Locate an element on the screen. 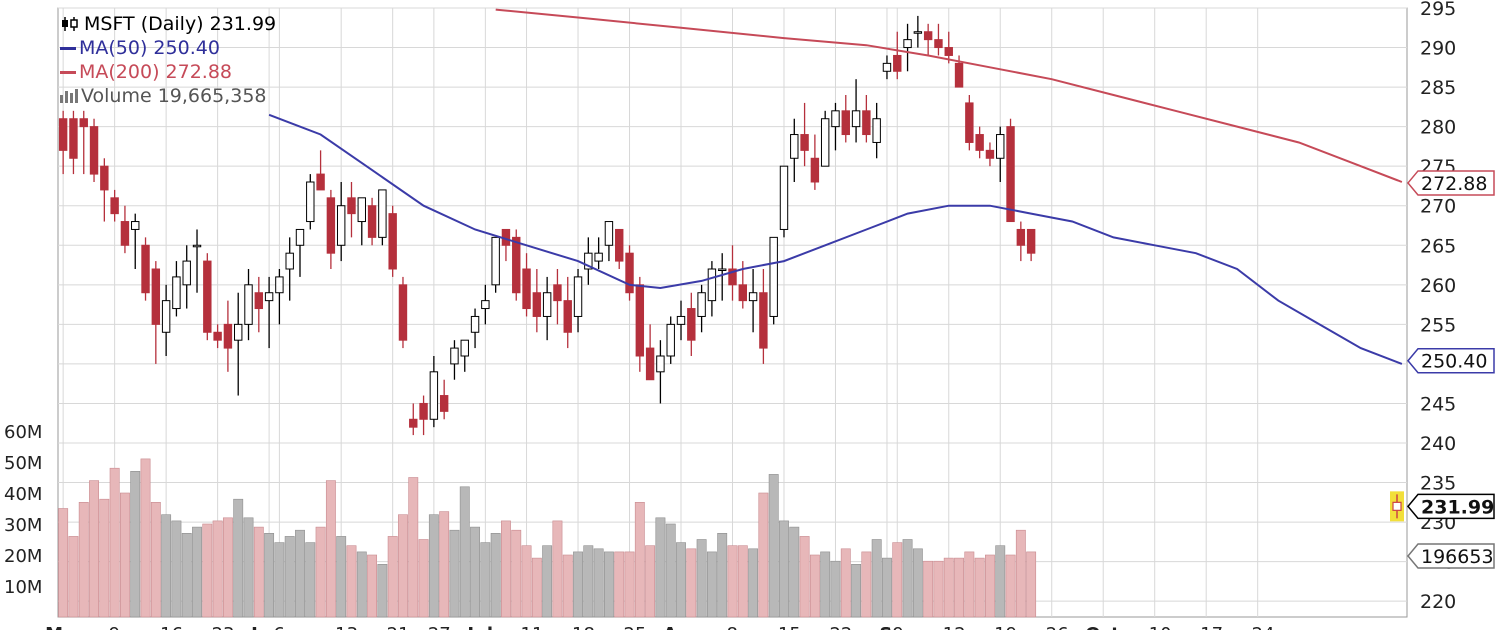  date-tick-label: Oct is located at coordinates (1102, 627).